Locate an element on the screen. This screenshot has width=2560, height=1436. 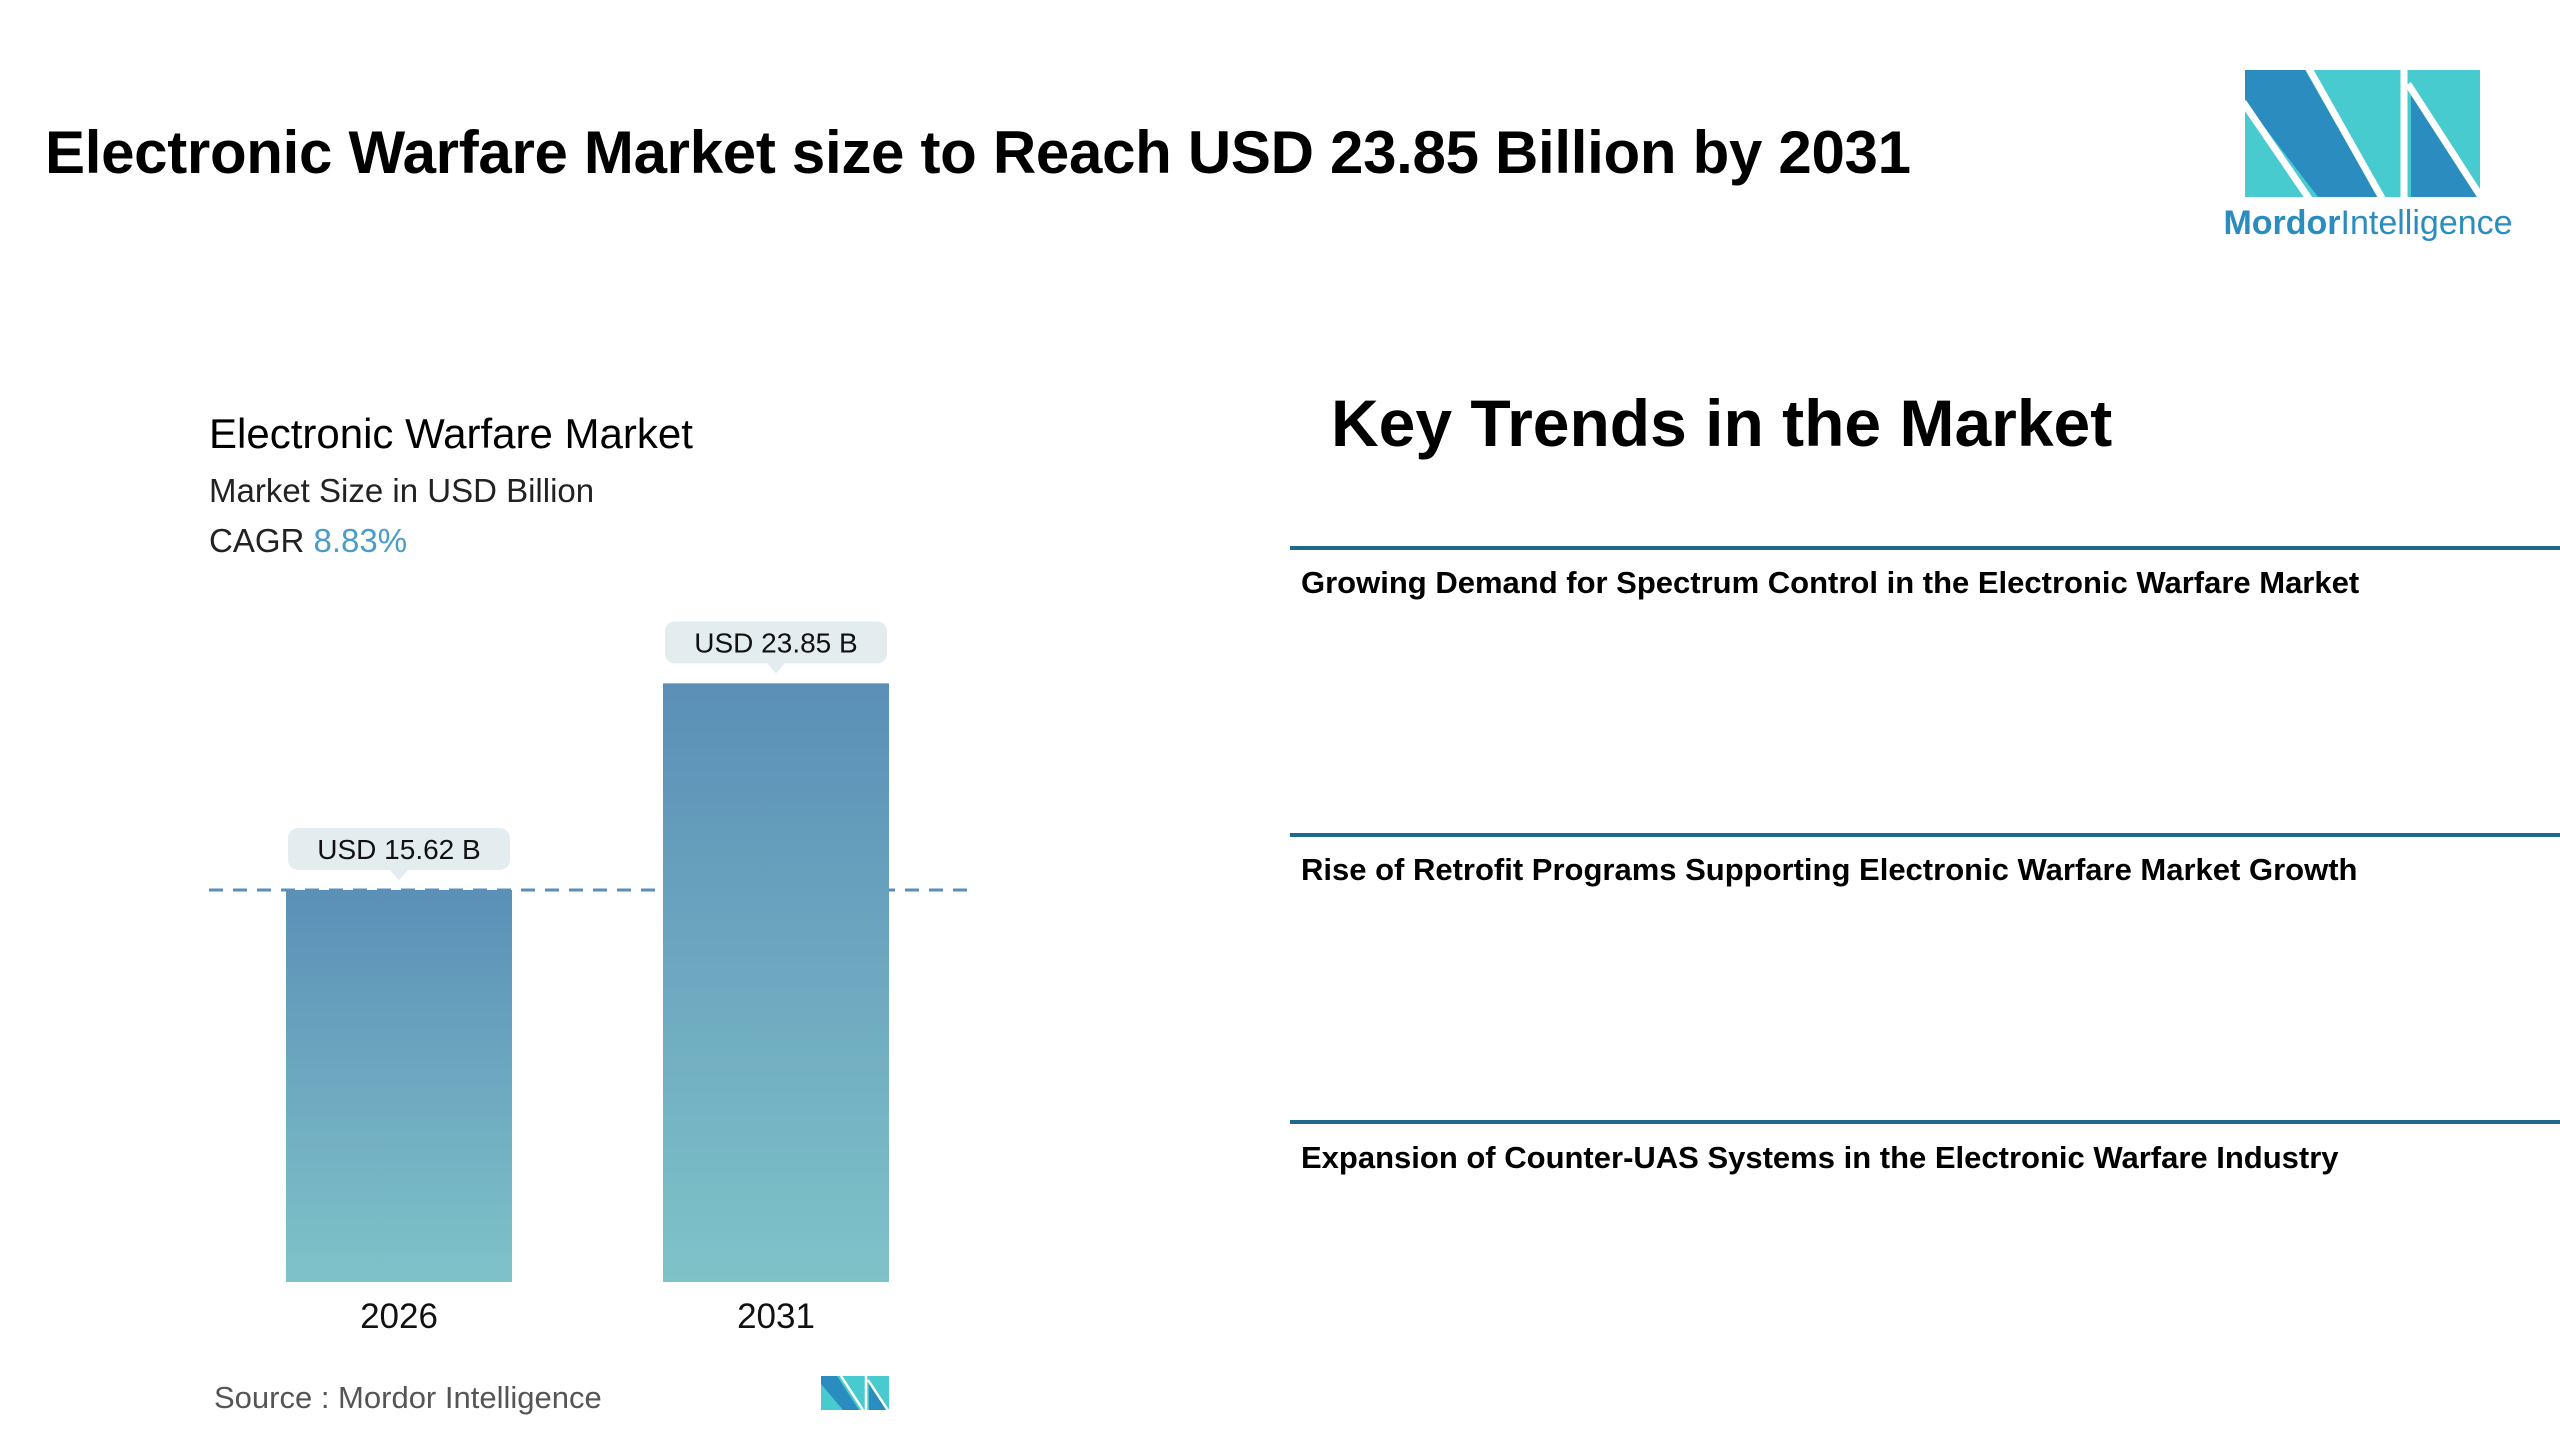
mordor-logo-icon is located at coordinates (2363, 133).